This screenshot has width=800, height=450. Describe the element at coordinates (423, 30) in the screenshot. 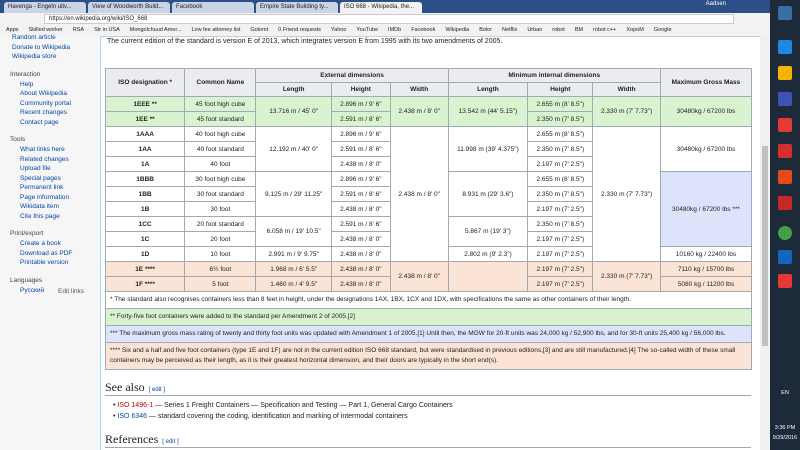

I see `bookmark: Facebook` at that location.